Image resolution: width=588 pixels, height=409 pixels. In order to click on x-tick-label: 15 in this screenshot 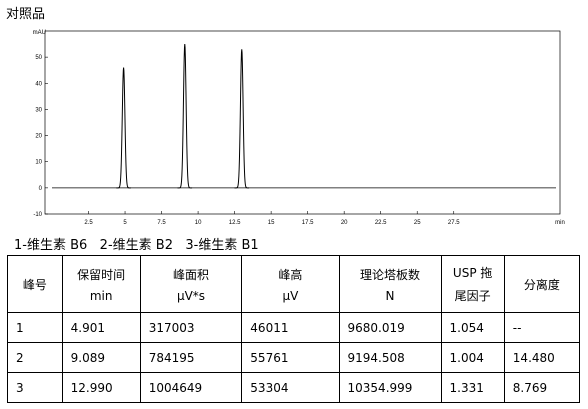, I will do `click(271, 223)`.